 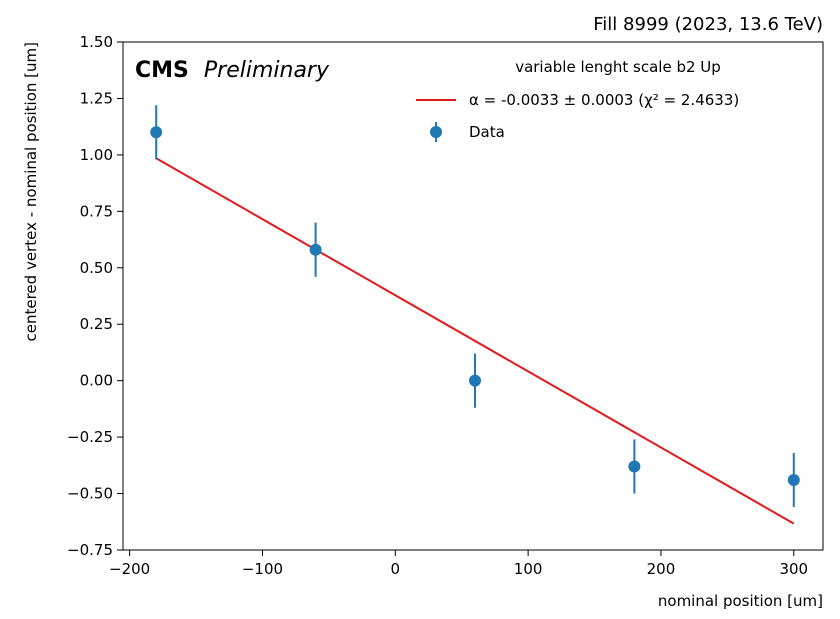 I want to click on y-tick-label: −0.50, so click(x=90, y=494).